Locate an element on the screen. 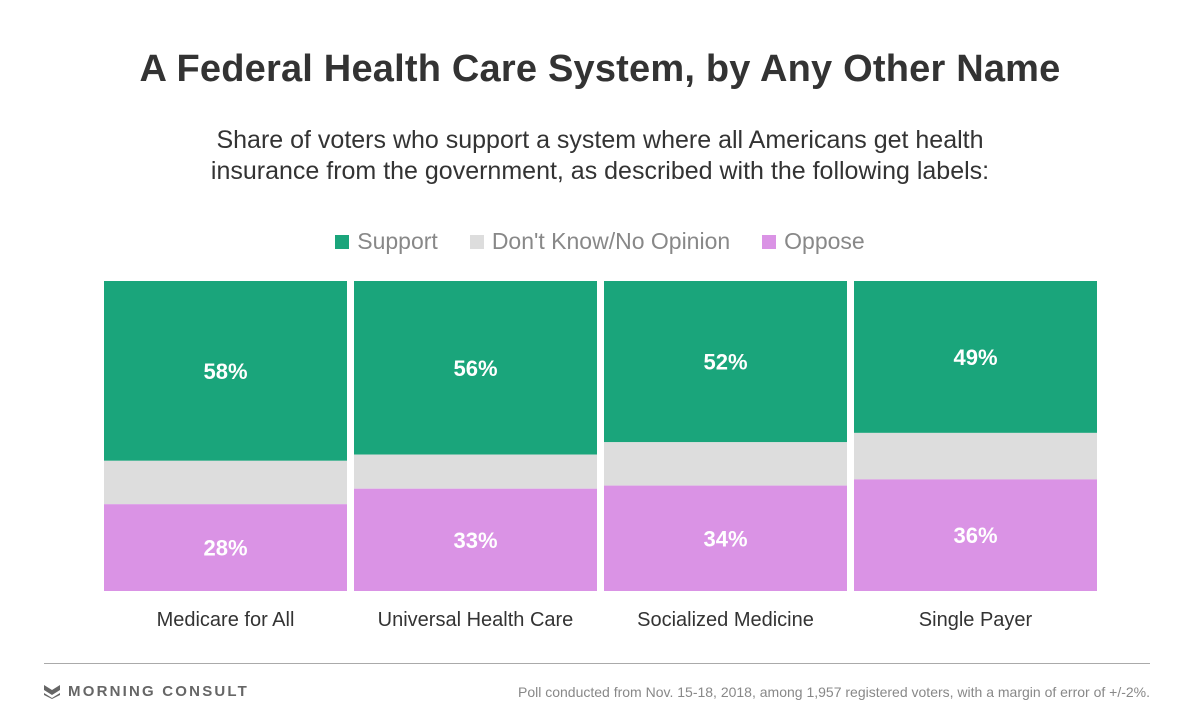 The height and width of the screenshot is (720, 1200). legend-label-oppose: Oppose is located at coordinates (824, 241).